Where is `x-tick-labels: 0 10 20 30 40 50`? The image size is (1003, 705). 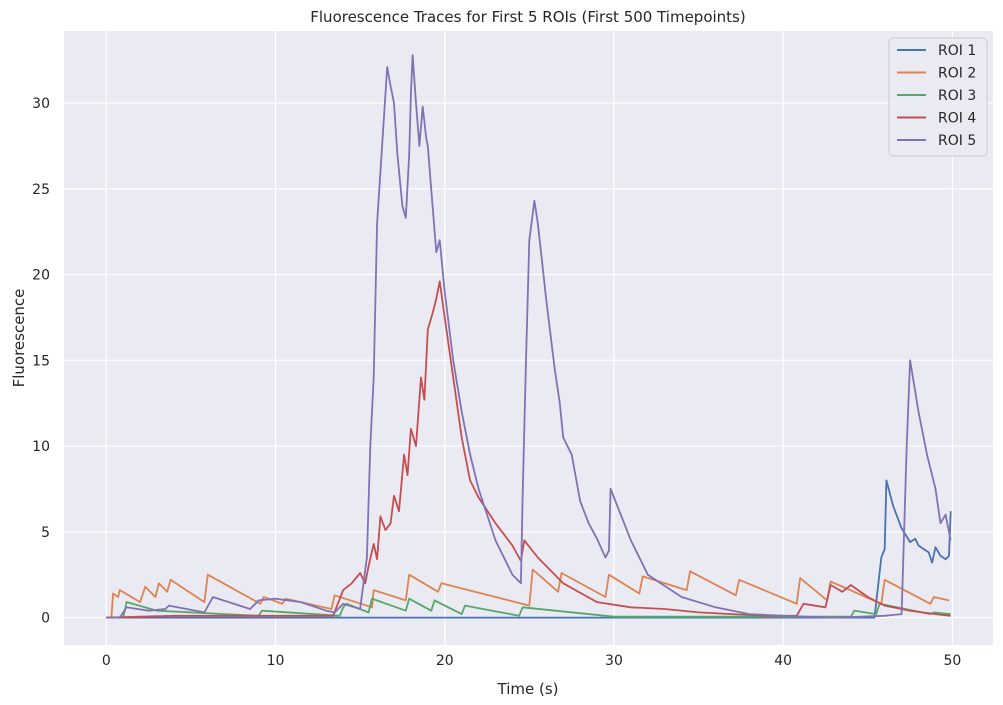
x-tick-labels: 0 10 20 30 40 50 is located at coordinates (531, 661).